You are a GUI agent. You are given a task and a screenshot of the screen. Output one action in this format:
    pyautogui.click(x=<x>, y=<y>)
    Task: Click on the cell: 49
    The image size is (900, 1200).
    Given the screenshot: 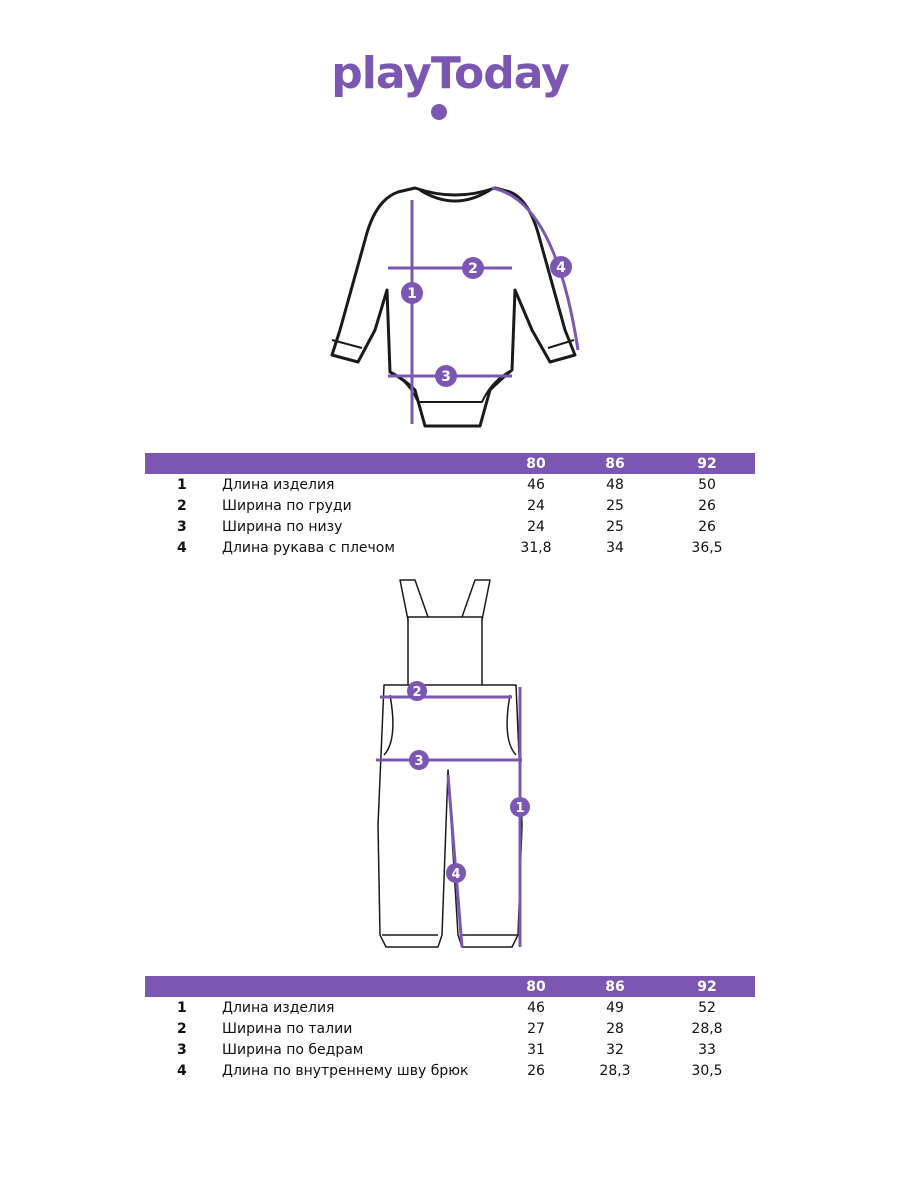 What is the action you would take?
    pyautogui.click(x=615, y=1008)
    